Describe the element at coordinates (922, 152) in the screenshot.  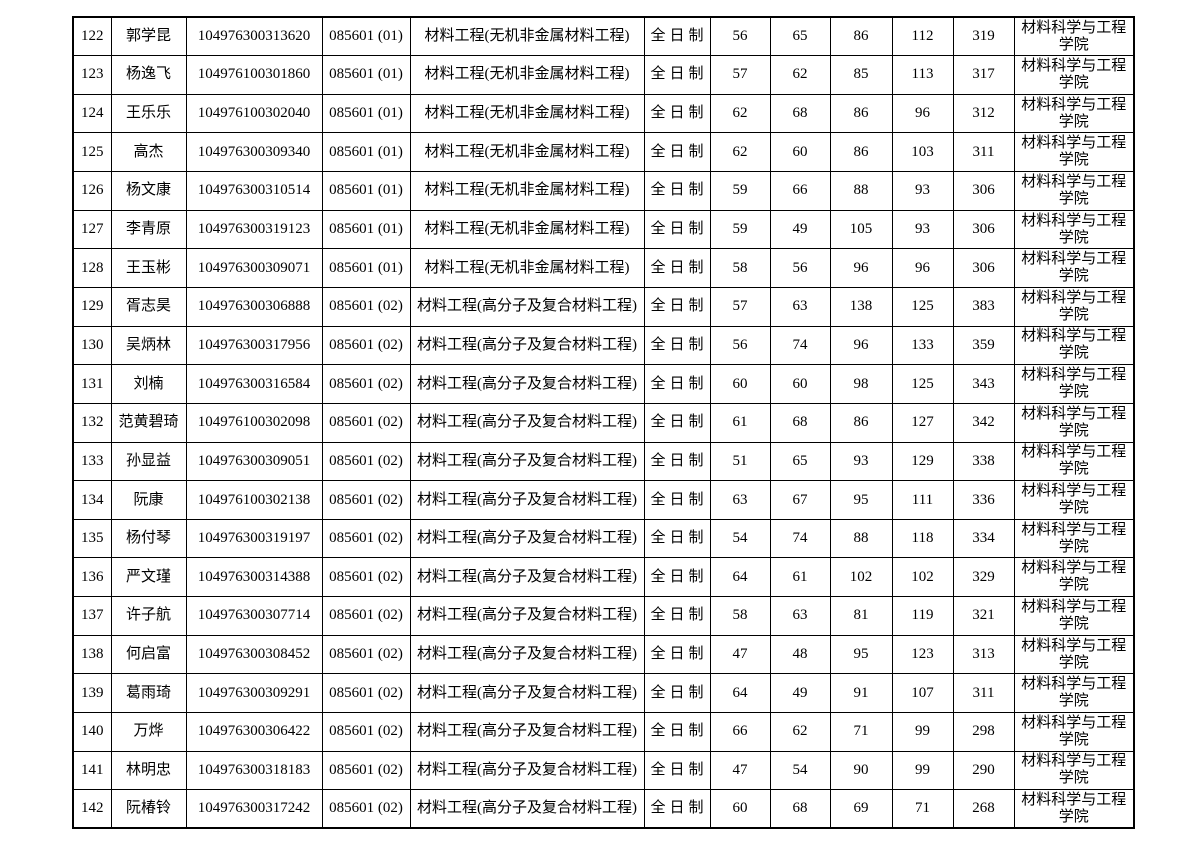
I see `cell-score4: 103` at that location.